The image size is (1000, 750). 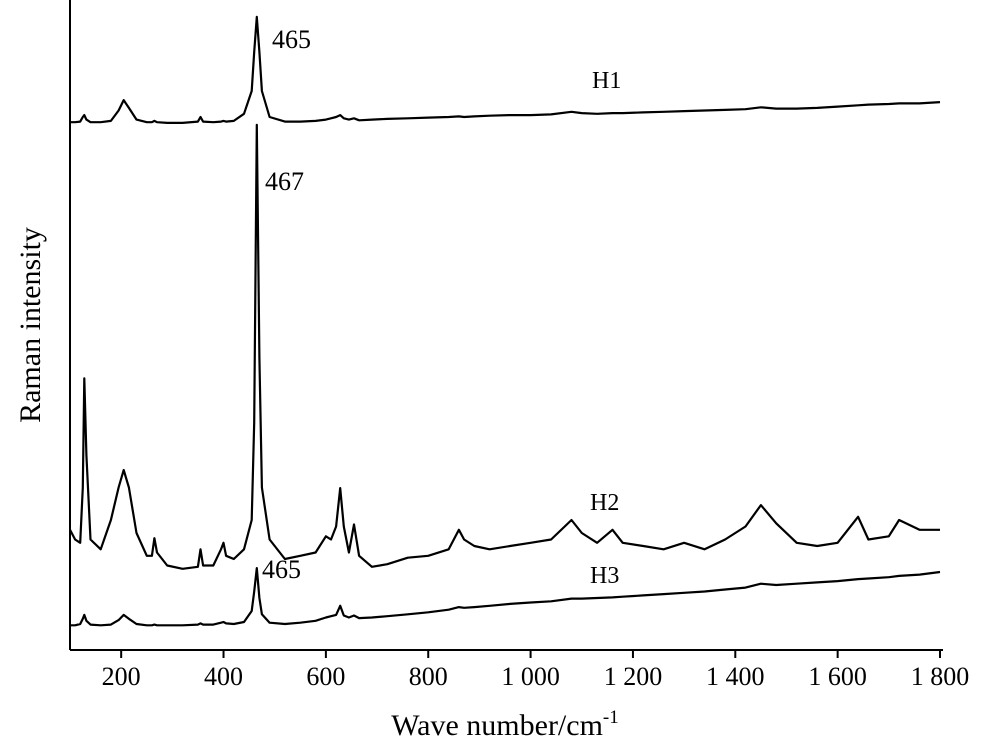 What do you see at coordinates (428, 676) in the screenshot?
I see `x-tick-label: 800` at bounding box center [428, 676].